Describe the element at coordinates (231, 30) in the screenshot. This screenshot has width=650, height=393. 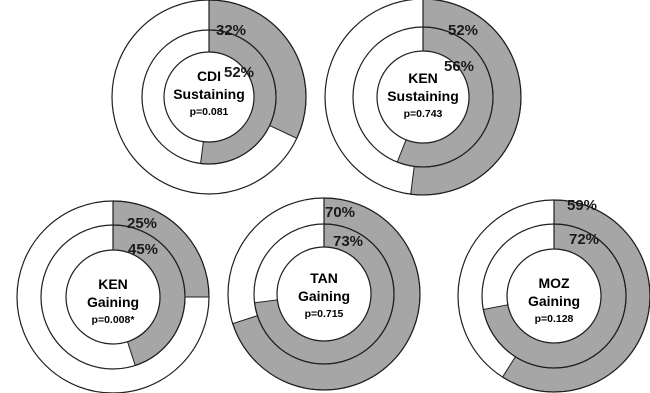
I see `outer-percent-label: 32%` at that location.